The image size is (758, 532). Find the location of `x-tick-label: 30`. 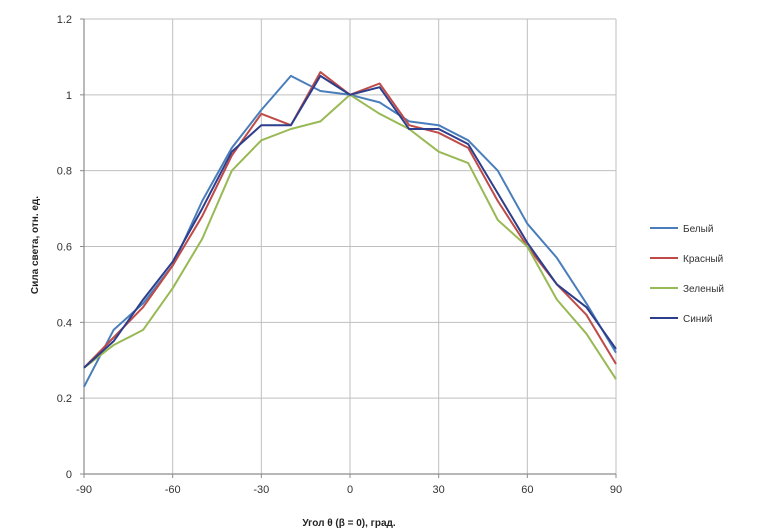

x-tick-label: 30 is located at coordinates (439, 490).